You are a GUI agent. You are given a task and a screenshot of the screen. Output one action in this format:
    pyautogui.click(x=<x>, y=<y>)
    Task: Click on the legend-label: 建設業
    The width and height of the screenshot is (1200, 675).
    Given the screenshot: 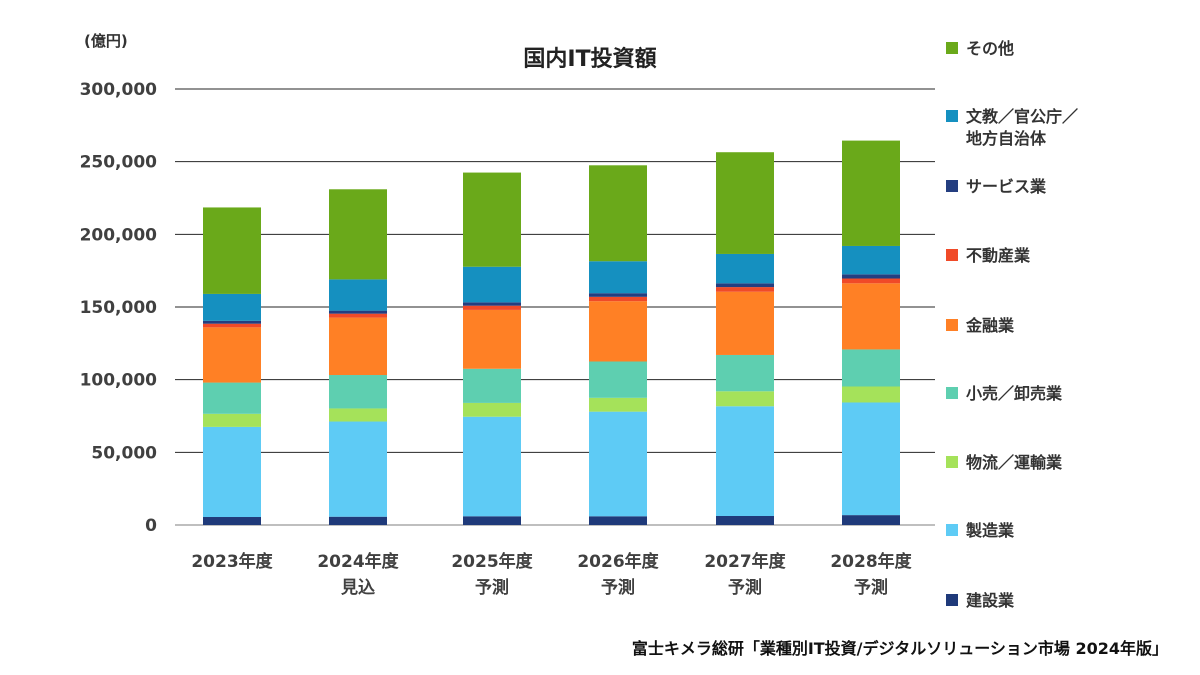 What is the action you would take?
    pyautogui.click(x=990, y=600)
    